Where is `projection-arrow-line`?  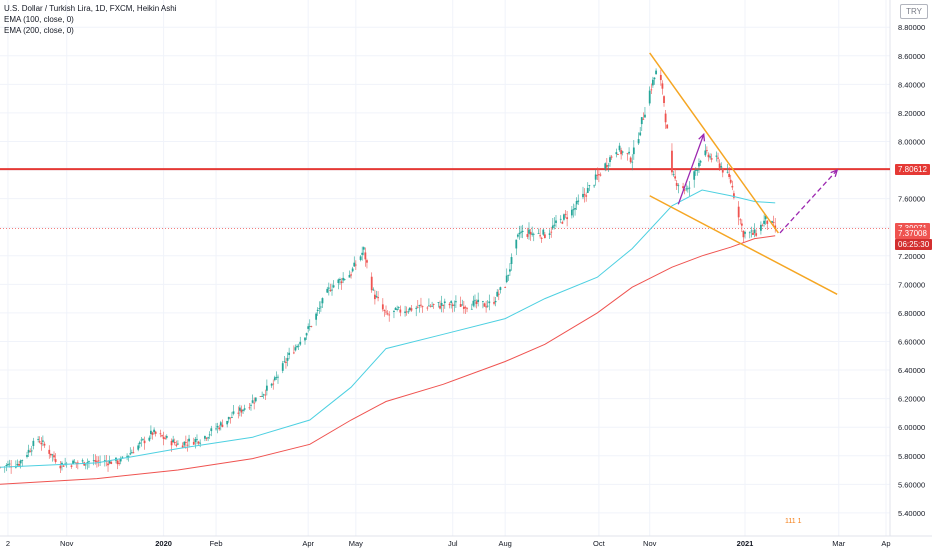 projection-arrow-line is located at coordinates (808, 201).